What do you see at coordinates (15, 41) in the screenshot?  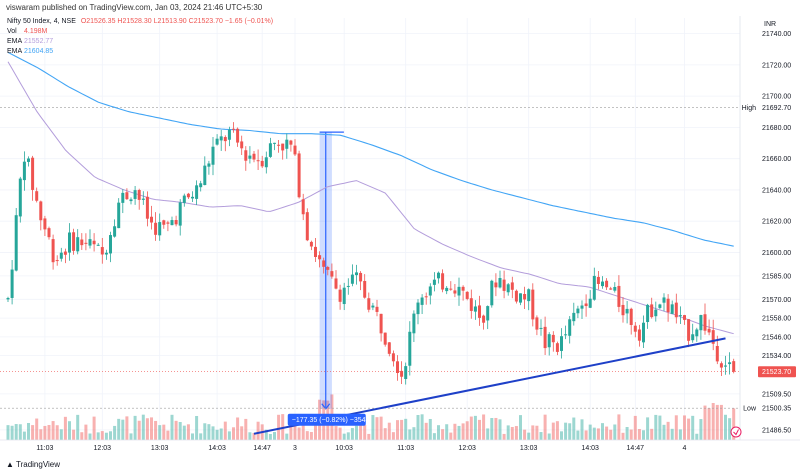 I see `legend-ema1-label: EMA` at bounding box center [15, 41].